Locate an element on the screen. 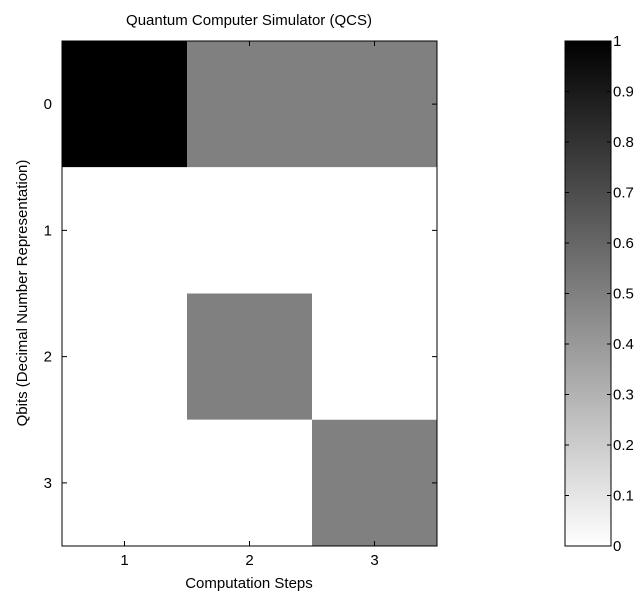  colorbar-tick-label: 0.6 is located at coordinates (623, 243).